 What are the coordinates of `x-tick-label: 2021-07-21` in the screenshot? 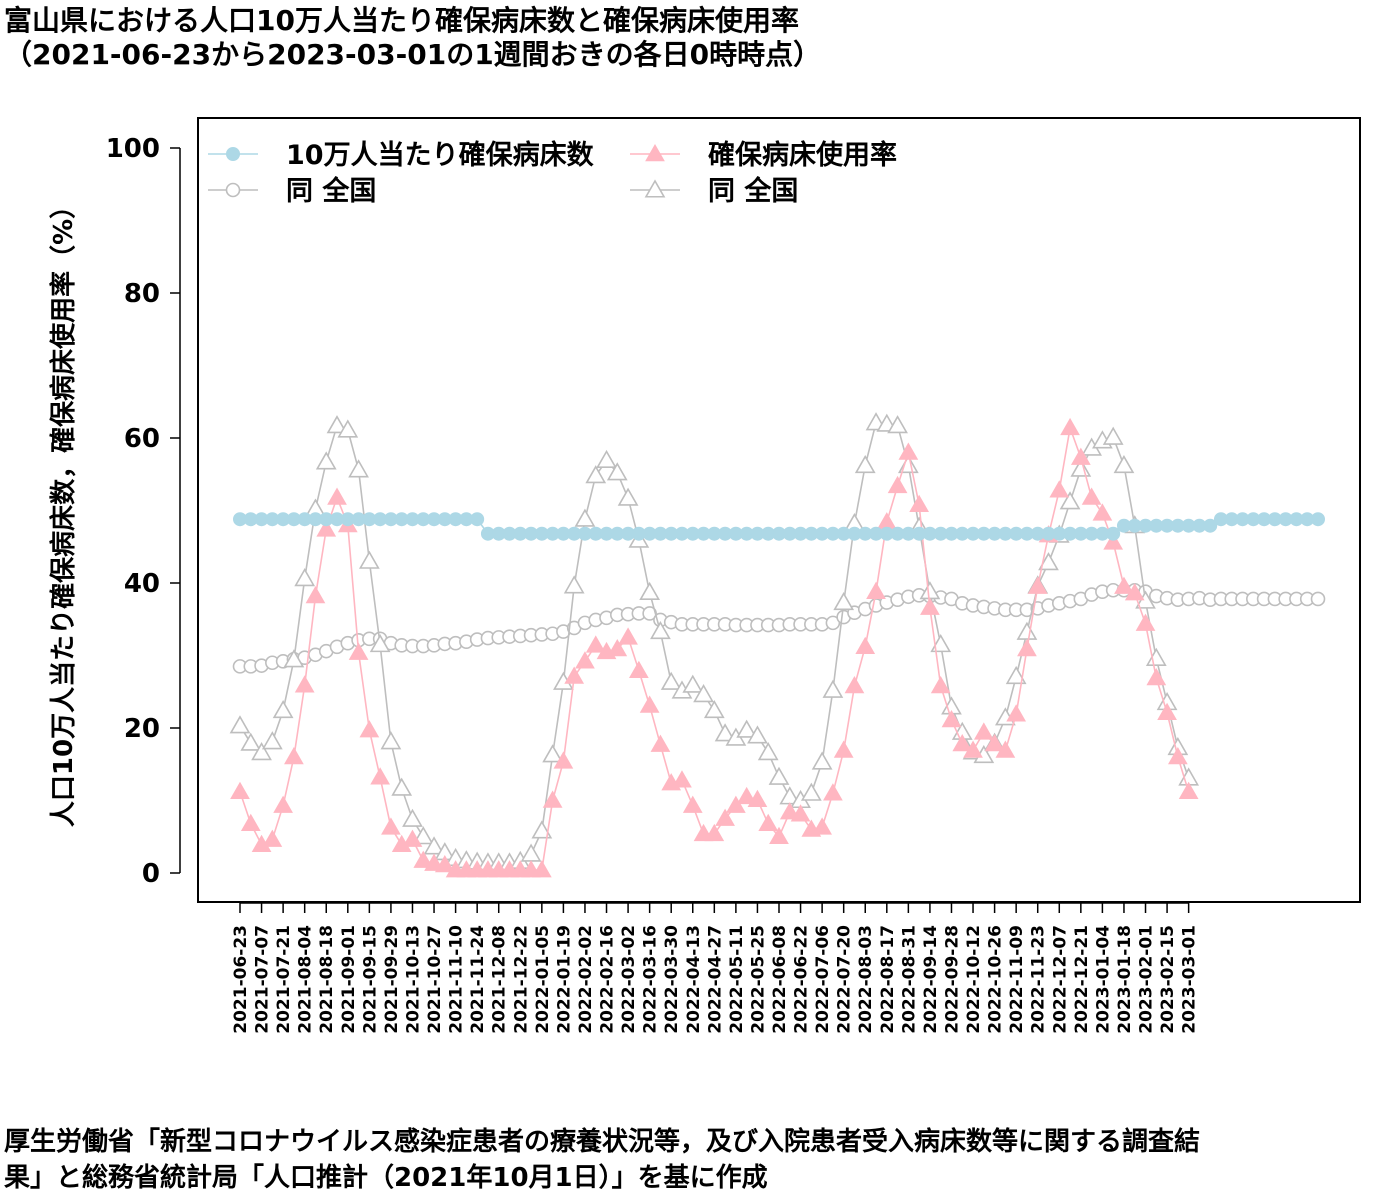 It's located at (284, 979).